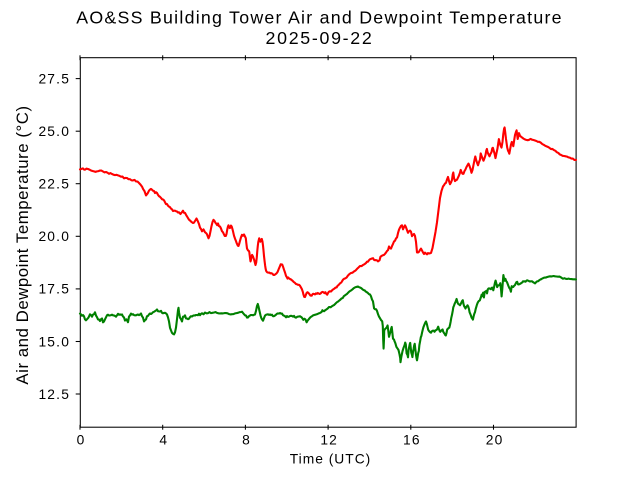  I want to click on svg-text: 12.5, so click(54, 394).